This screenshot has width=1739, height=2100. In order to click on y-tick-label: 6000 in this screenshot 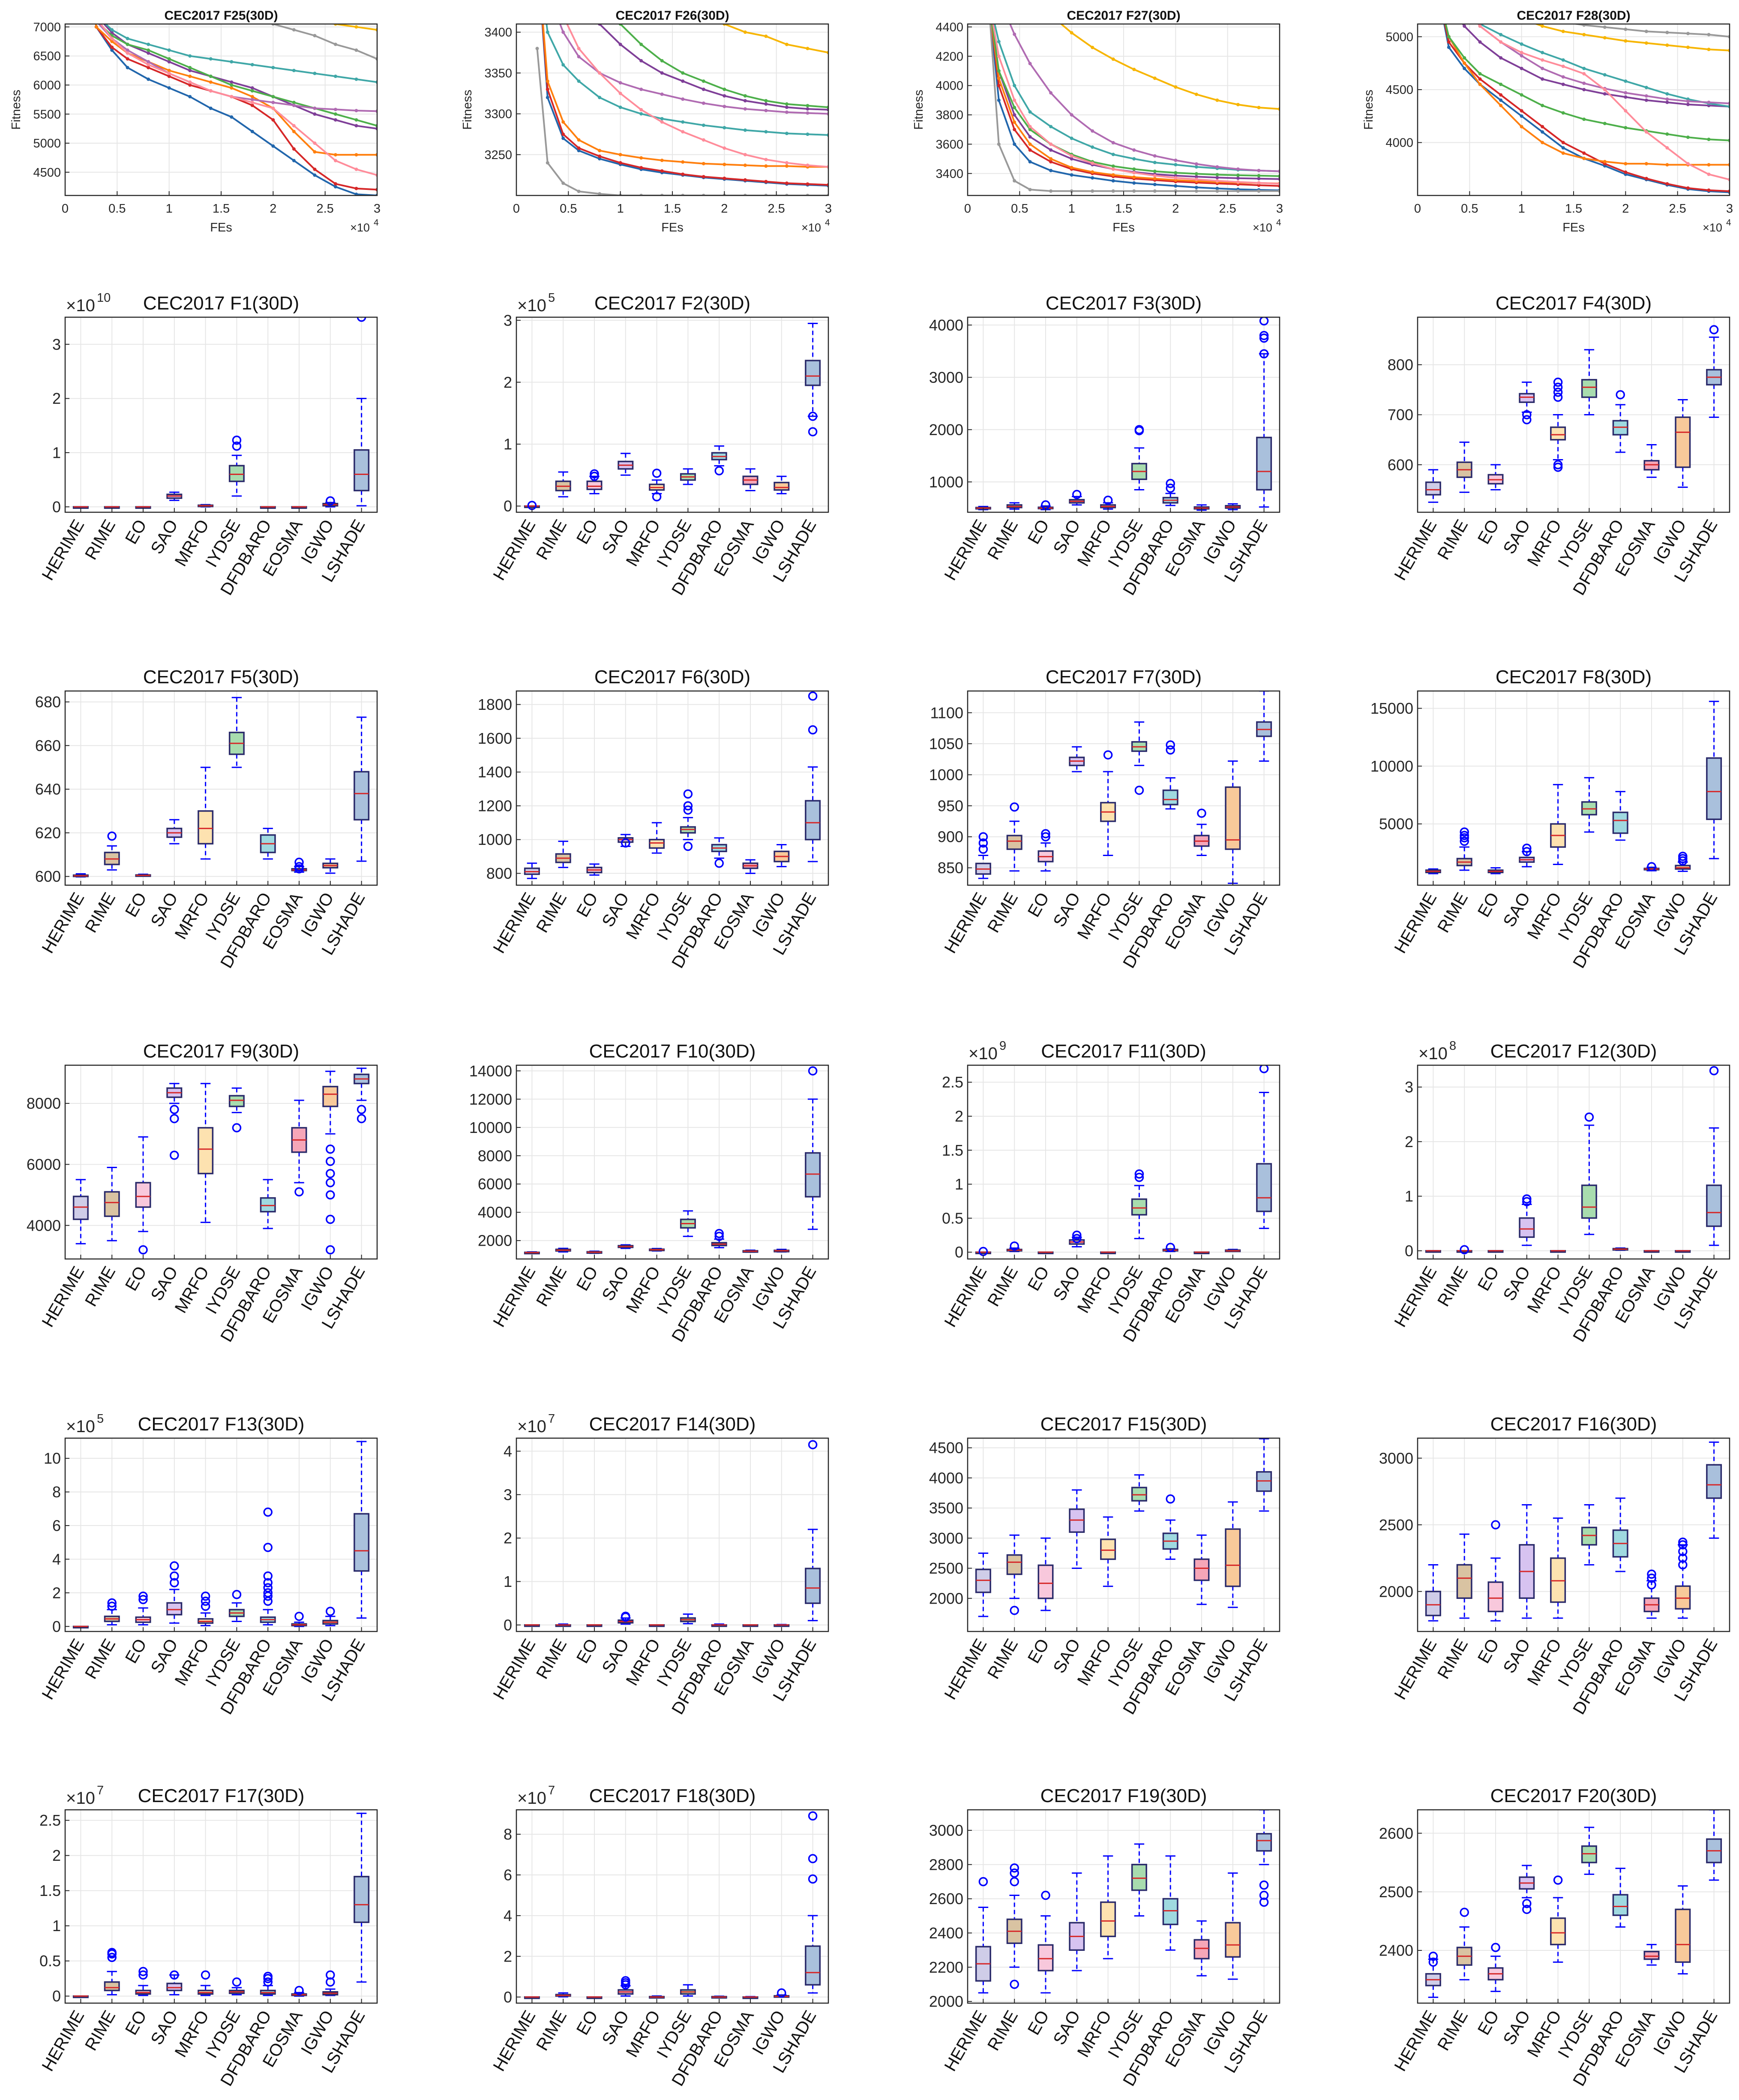, I will do `click(495, 1184)`.